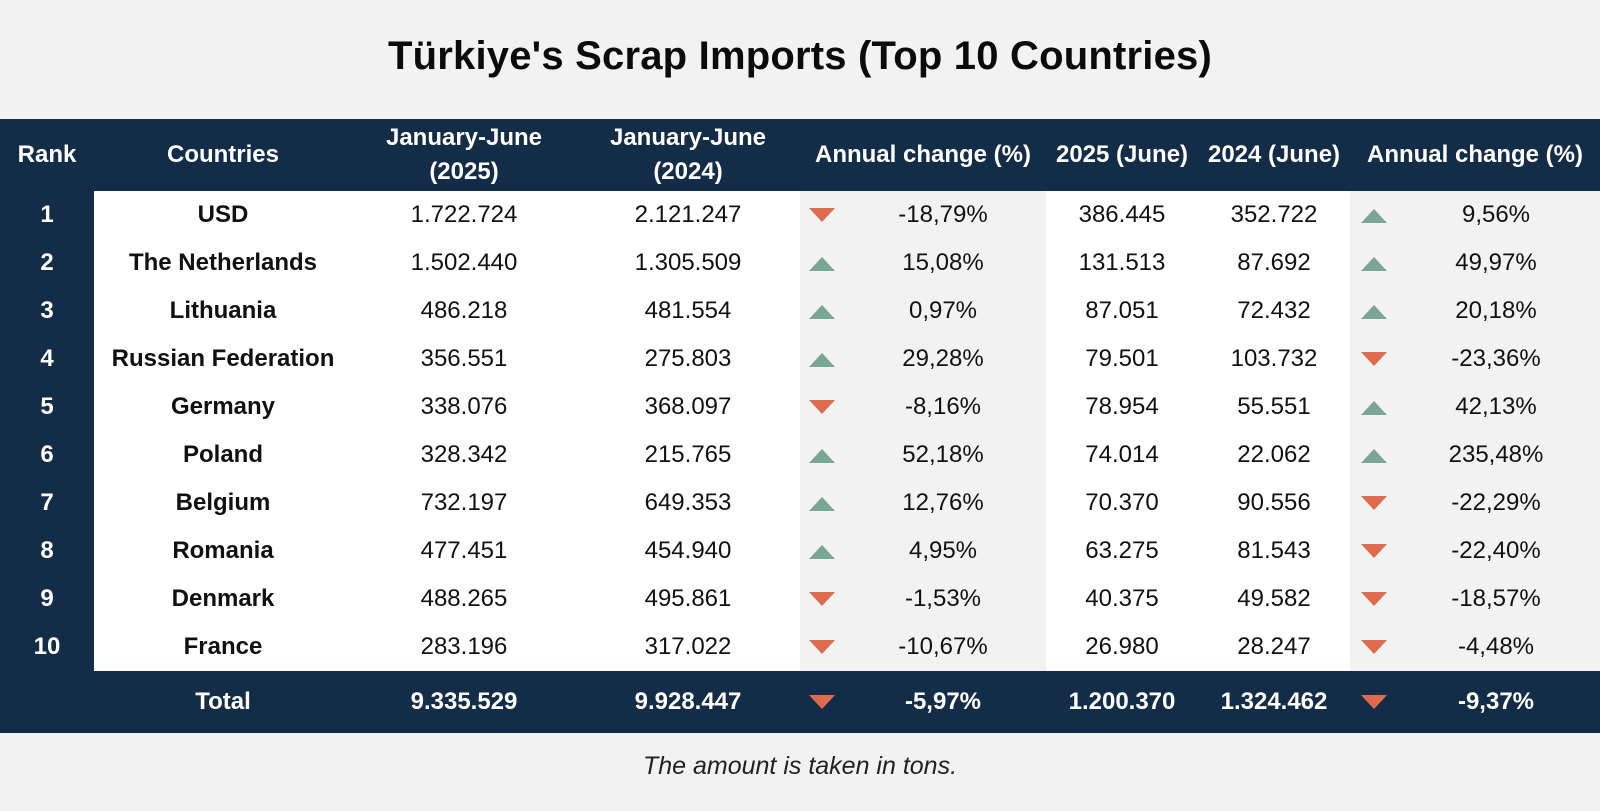 The image size is (1600, 811). Describe the element at coordinates (47, 646) in the screenshot. I see `cell-rank: 10` at that location.